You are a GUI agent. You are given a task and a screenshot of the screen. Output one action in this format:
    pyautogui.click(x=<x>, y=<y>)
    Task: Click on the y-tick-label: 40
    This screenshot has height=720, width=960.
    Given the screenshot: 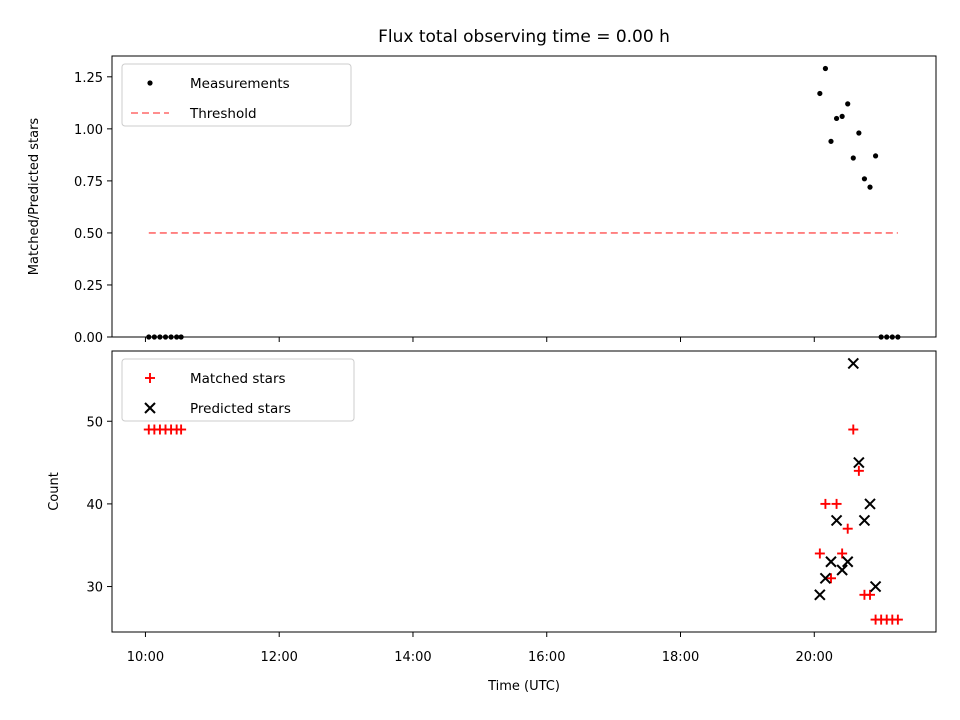 What is the action you would take?
    pyautogui.click(x=94, y=505)
    